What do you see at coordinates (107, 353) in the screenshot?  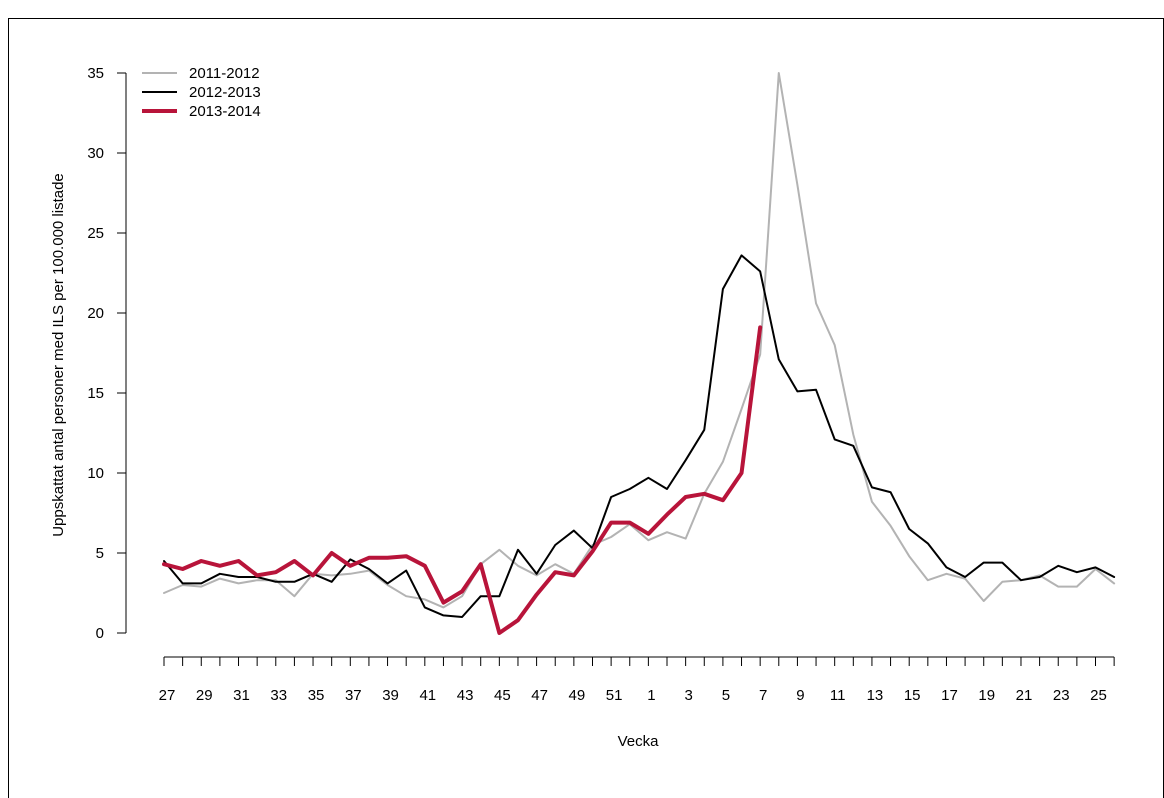 I see `y-axis: 0 5 10 15 20 25 30 35` at bounding box center [107, 353].